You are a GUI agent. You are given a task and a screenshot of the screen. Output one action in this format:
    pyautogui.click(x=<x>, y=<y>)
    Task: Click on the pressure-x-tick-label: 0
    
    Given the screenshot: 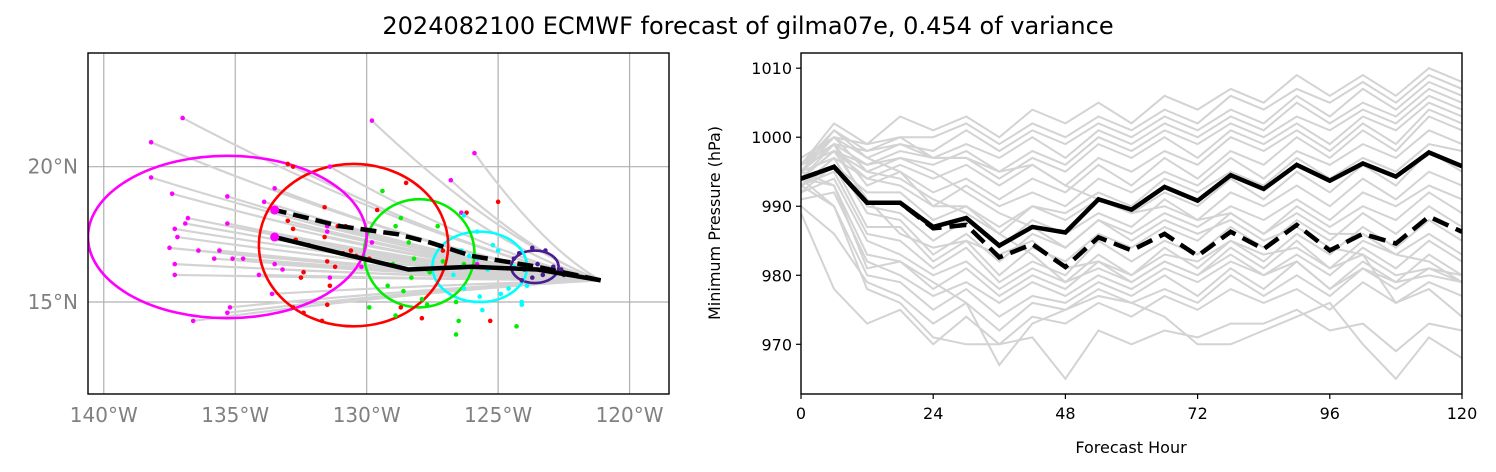 What is the action you would take?
    pyautogui.click(x=801, y=413)
    